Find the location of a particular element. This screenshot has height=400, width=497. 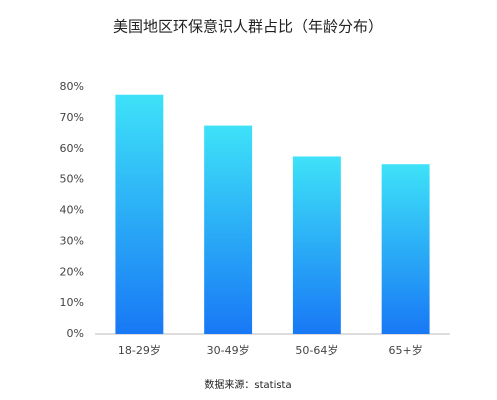

y-tick-label: 20% is located at coordinates (72, 271).